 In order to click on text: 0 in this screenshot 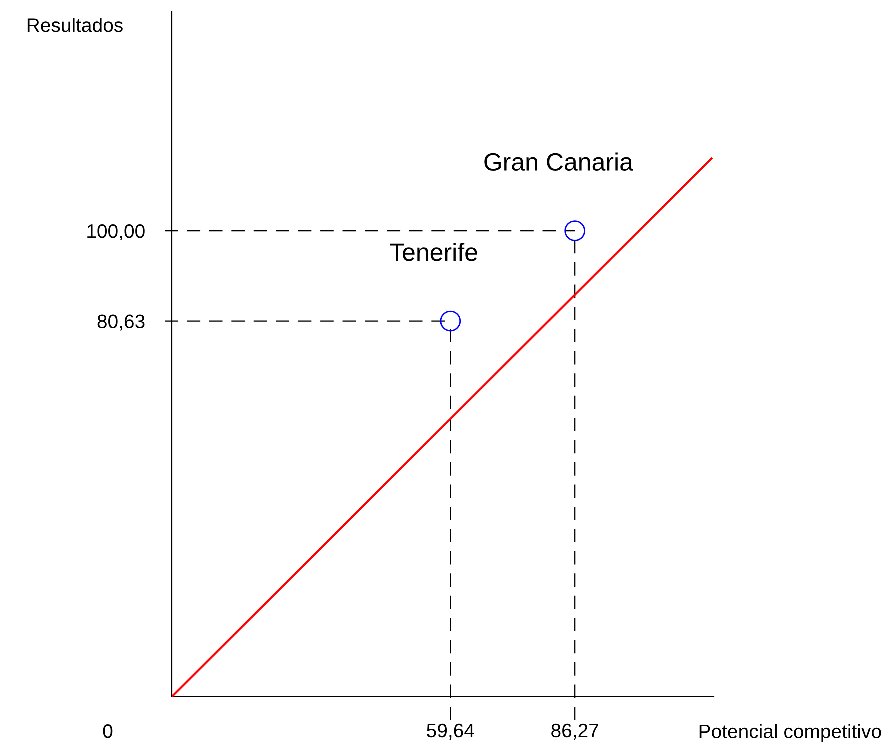, I will do `click(108, 731)`.